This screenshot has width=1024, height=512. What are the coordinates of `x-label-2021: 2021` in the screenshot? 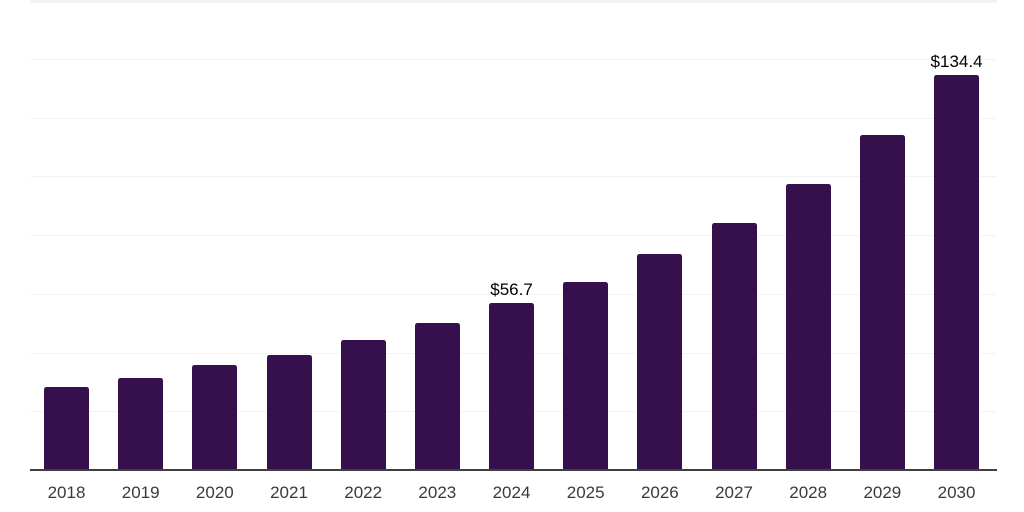 It's located at (289, 492).